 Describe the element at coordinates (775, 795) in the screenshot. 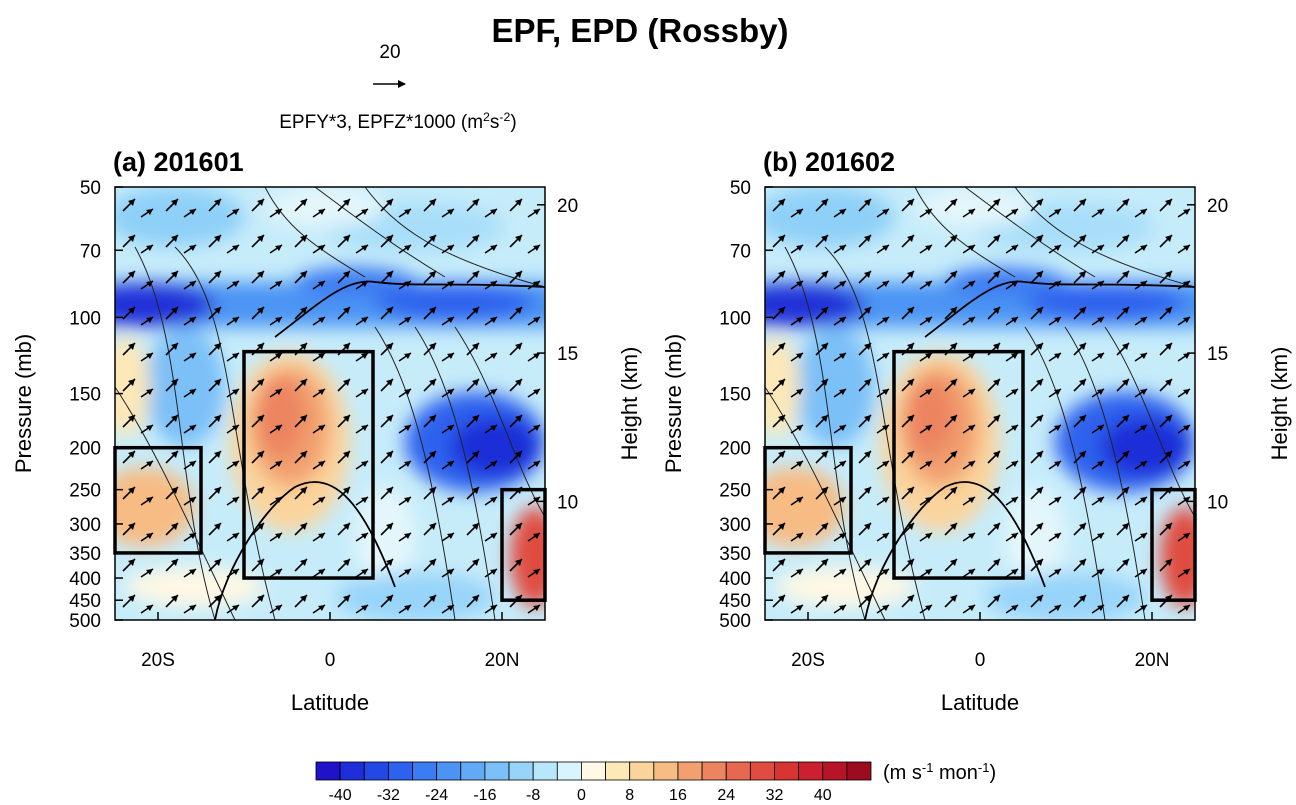

I see `colorbar-tick-label: 32` at that location.